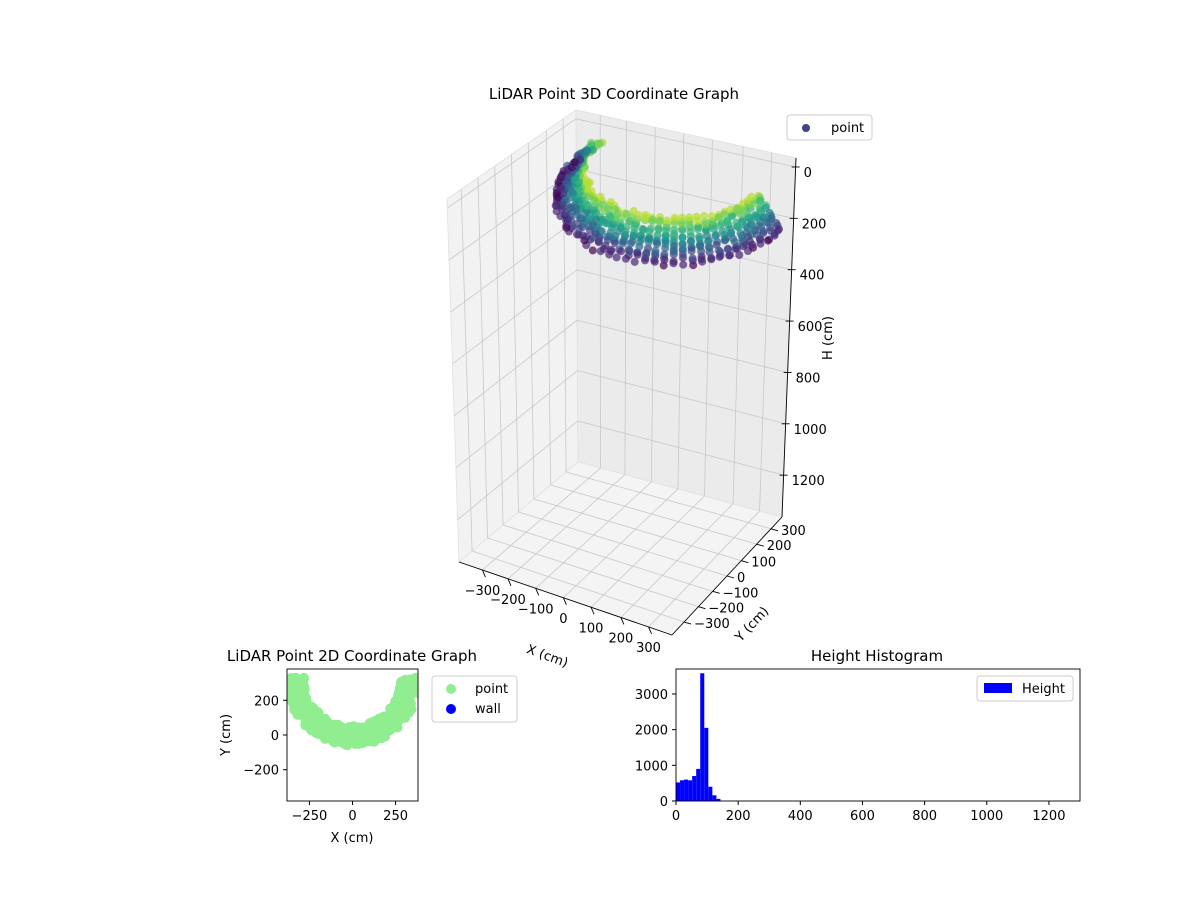  Describe the element at coordinates (676, 816) in the screenshot. I see `histogram-xtick-label: 0` at that location.